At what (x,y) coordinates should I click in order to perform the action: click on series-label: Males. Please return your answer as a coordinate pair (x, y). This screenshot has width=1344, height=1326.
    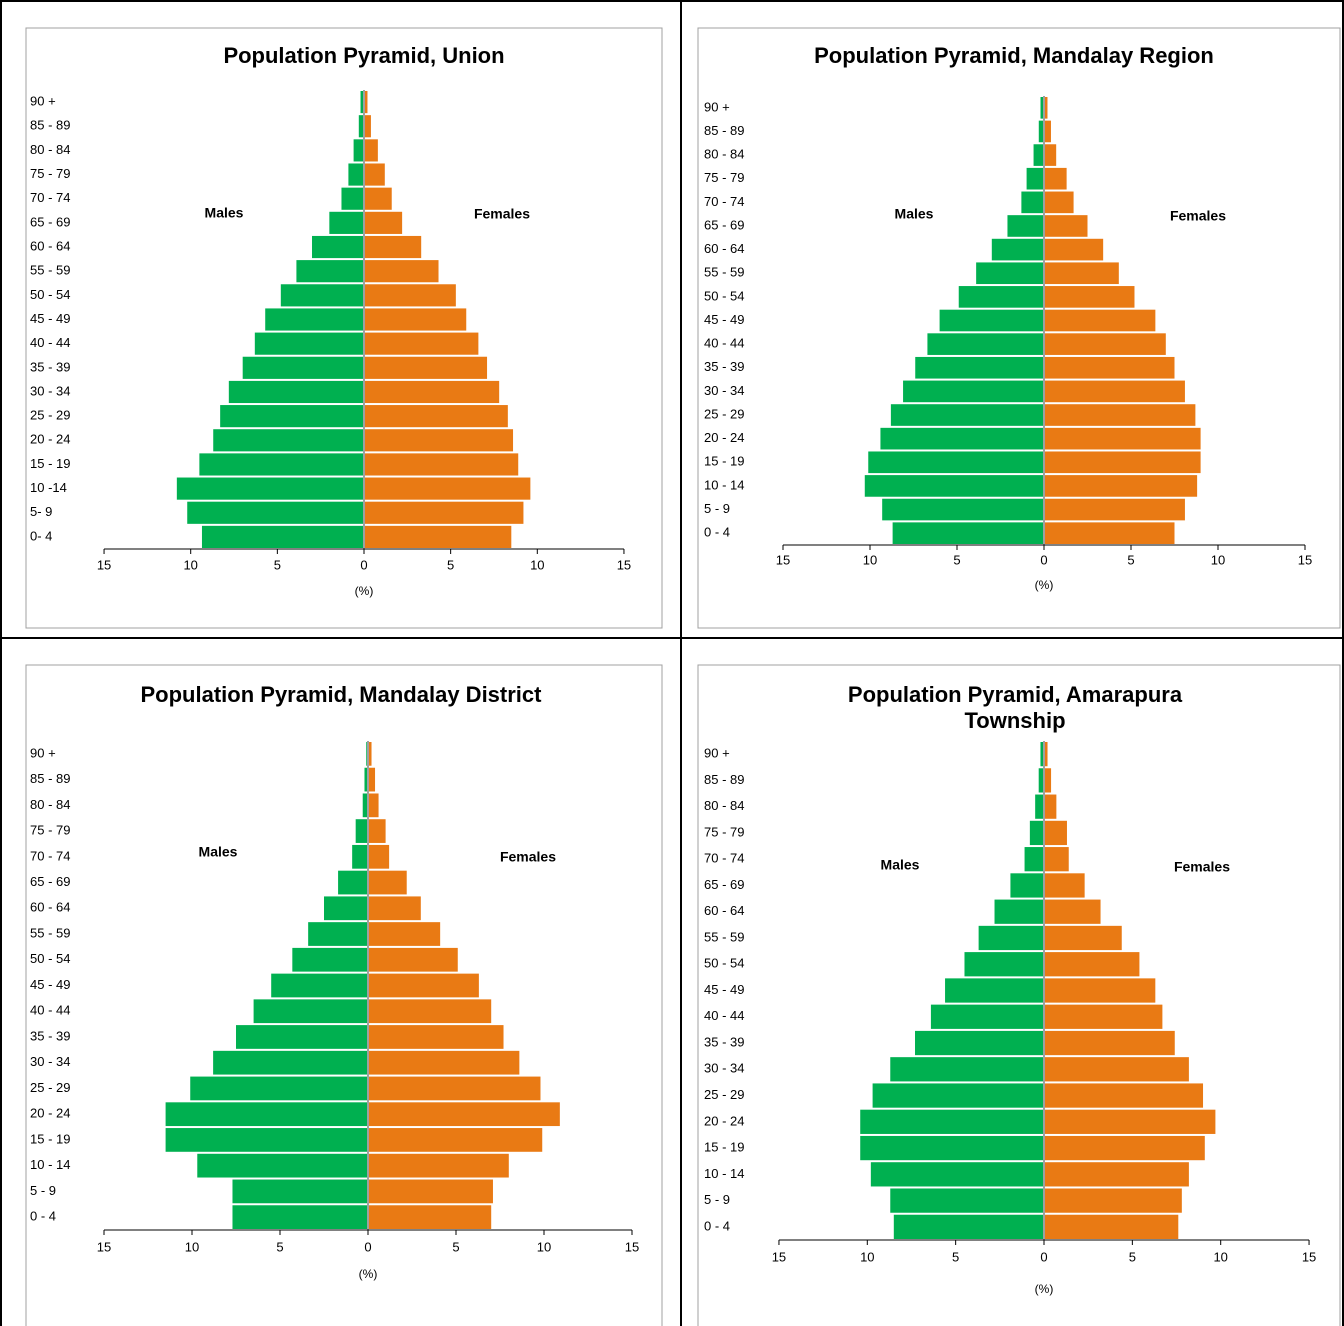
    Looking at the image, I should click on (900, 865).